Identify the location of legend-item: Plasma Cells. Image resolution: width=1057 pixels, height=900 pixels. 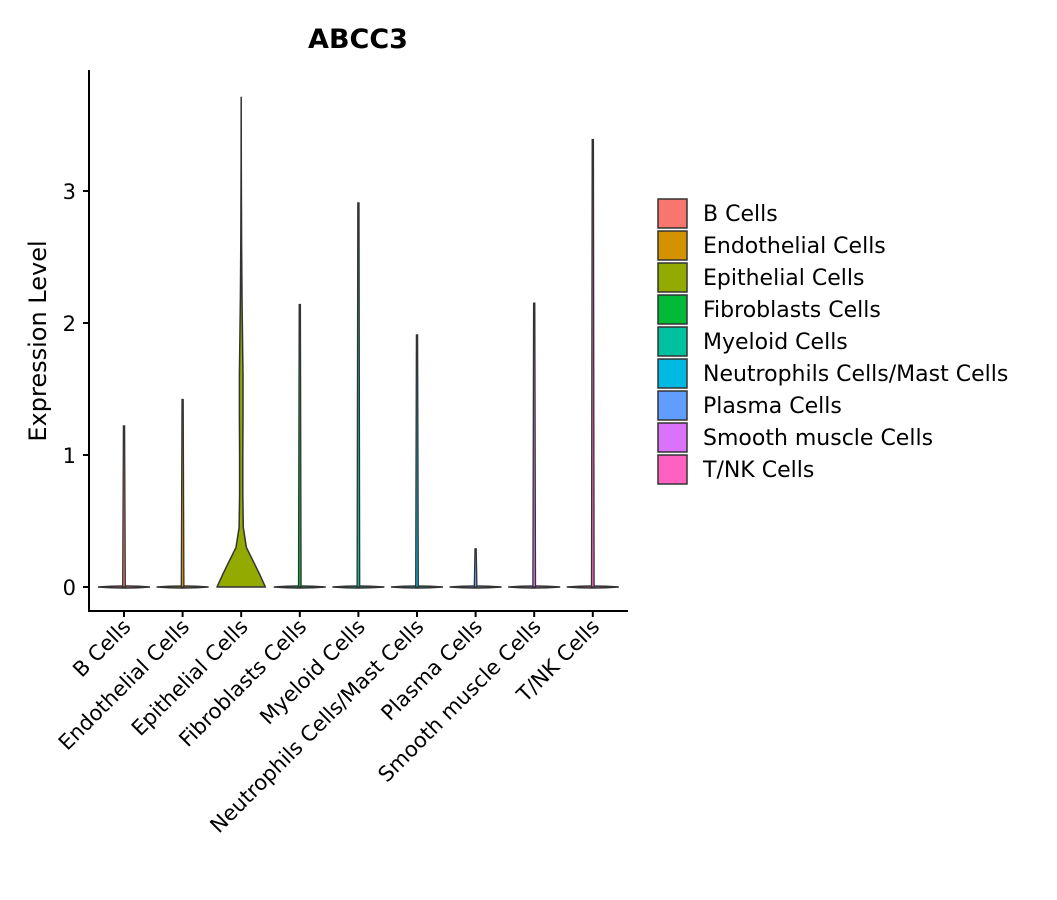
(749, 405).